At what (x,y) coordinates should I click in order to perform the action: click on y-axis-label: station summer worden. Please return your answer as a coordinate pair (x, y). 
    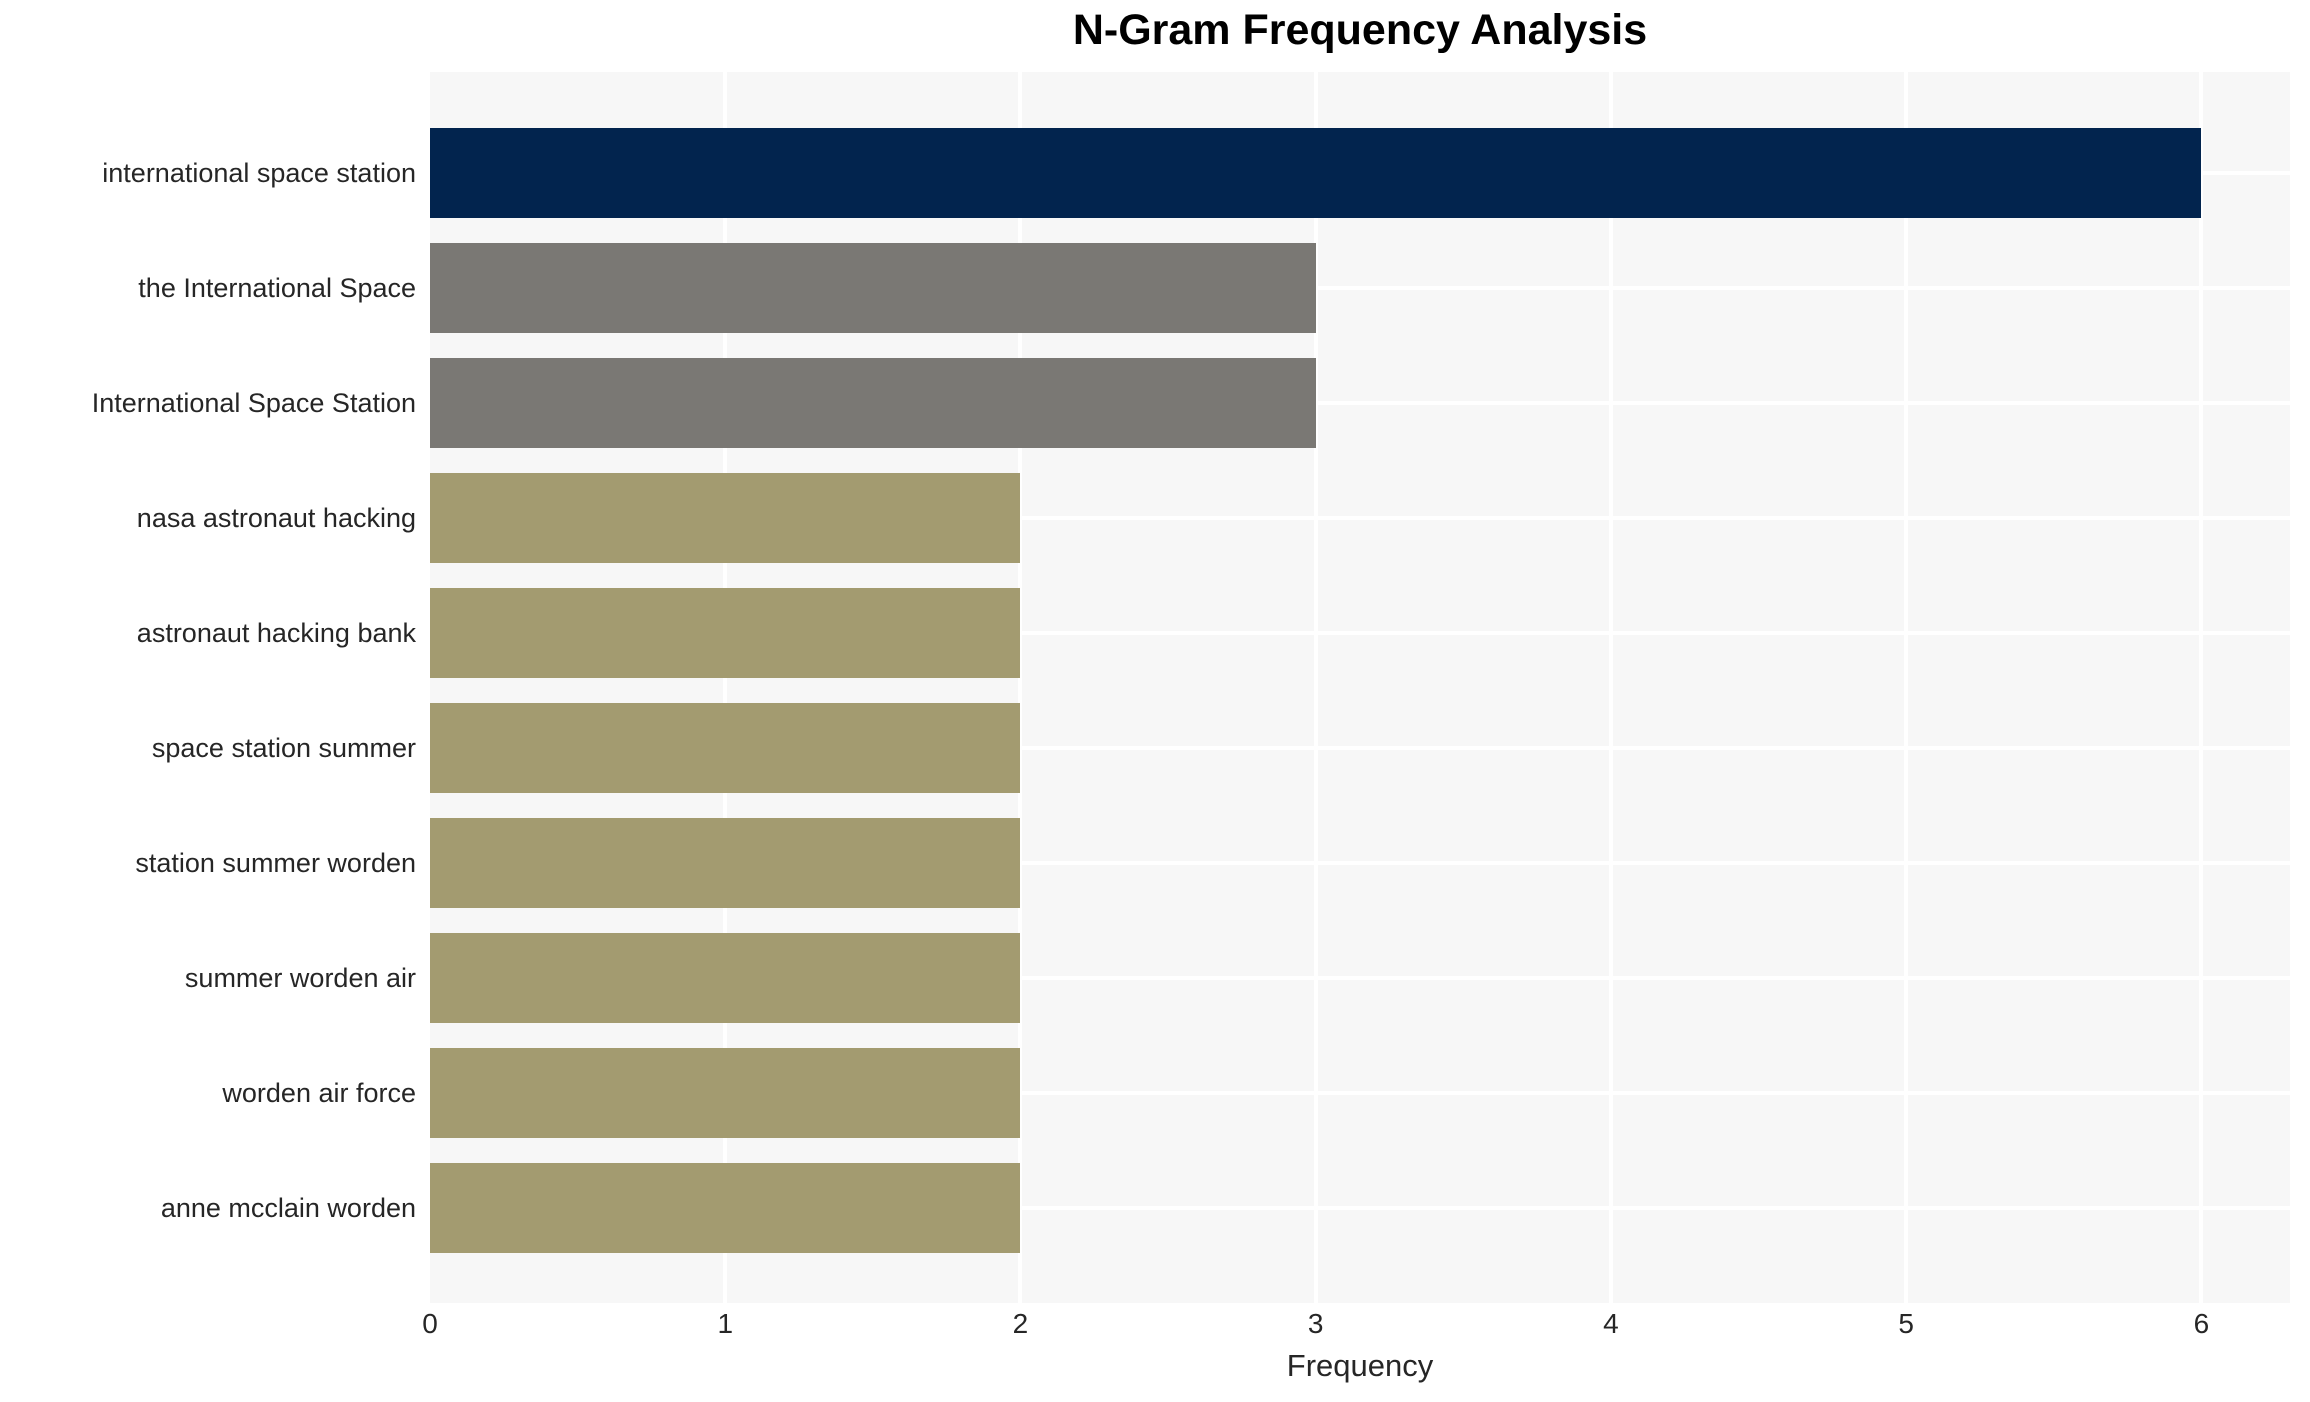
    Looking at the image, I should click on (275, 862).